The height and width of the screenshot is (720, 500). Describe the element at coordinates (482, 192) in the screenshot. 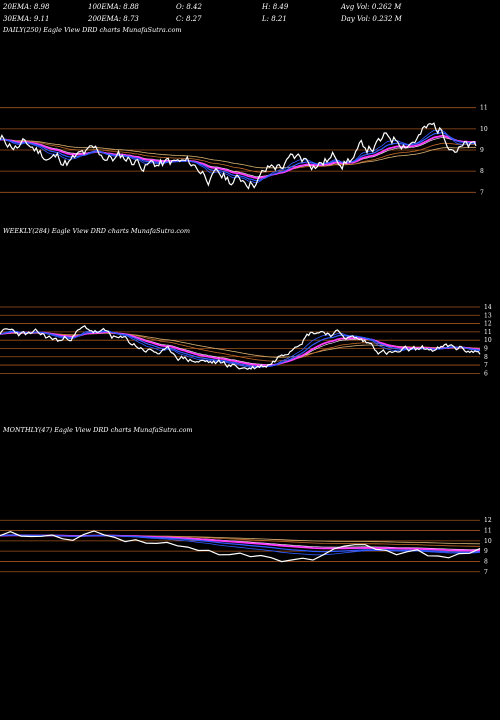

I see `daily-y-tick: 7` at that location.